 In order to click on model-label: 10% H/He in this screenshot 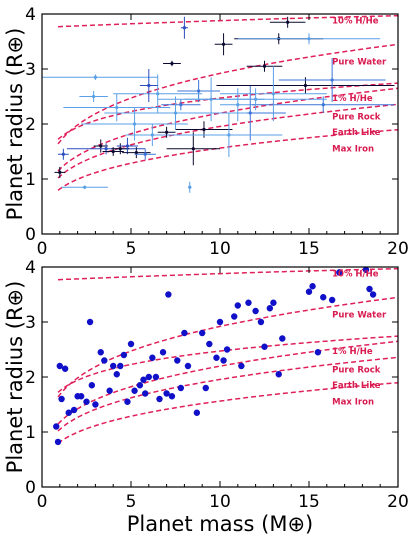, I will do `click(355, 274)`.